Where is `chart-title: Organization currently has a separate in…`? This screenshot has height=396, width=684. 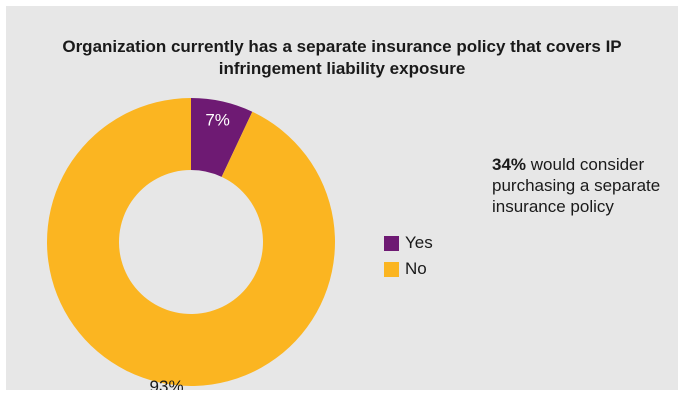 chart-title: Organization currently has a separate in… is located at coordinates (342, 57).